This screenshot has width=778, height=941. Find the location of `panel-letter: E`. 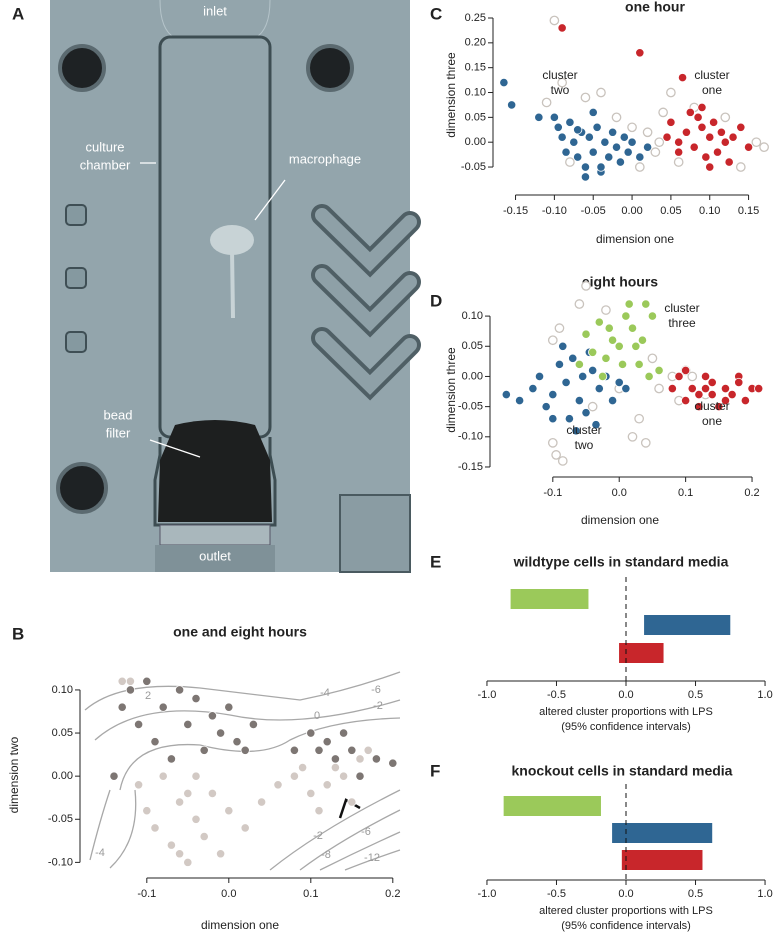

panel-letter: E is located at coordinates (435, 561).